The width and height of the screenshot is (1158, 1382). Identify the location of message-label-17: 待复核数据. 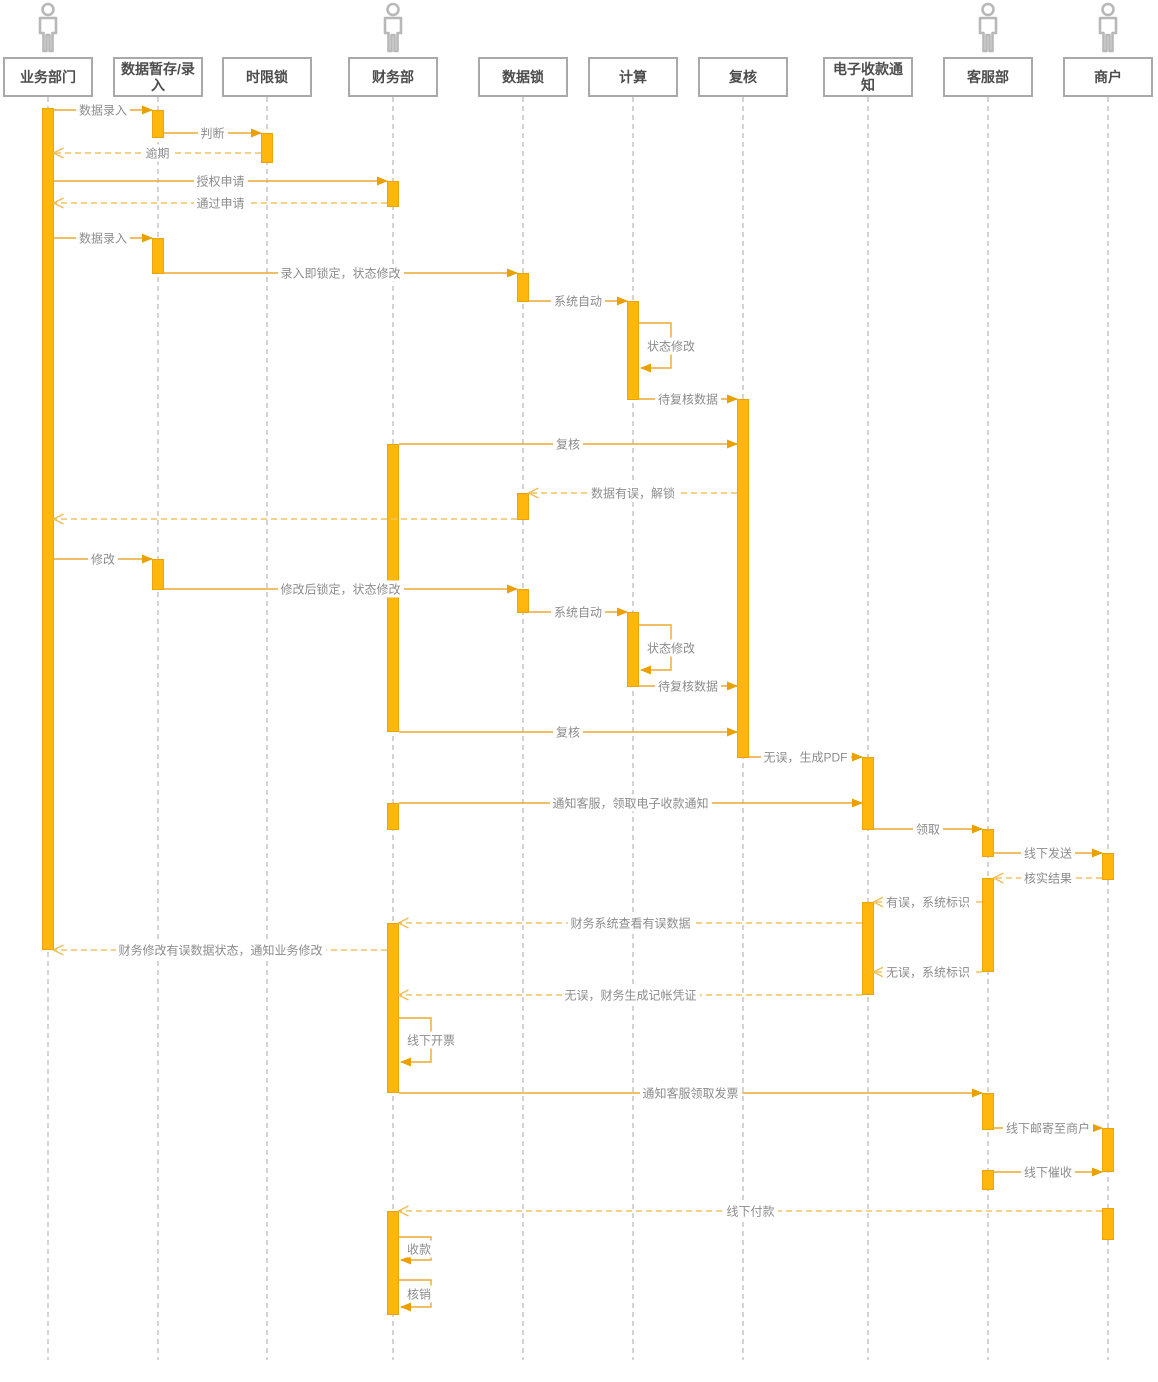
(688, 686).